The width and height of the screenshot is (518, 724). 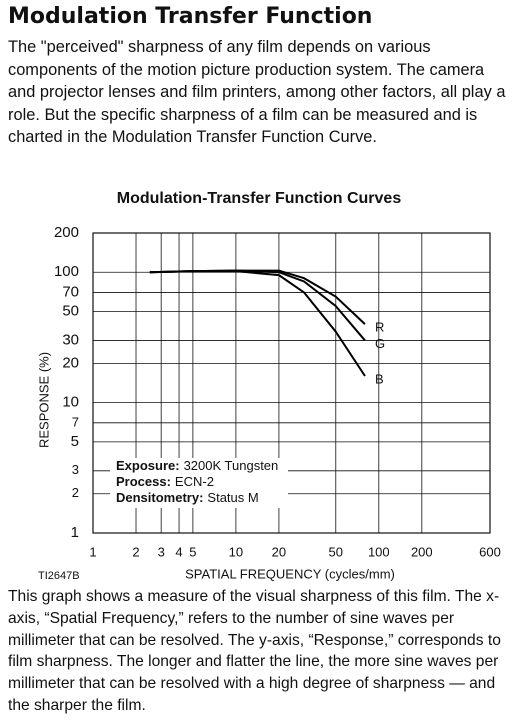 I want to click on y-tick-label: 7, so click(x=75, y=421).